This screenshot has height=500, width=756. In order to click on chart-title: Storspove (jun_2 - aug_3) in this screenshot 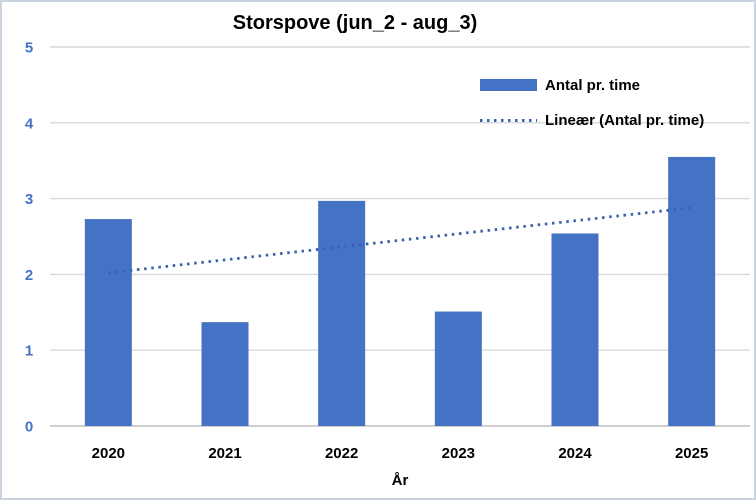, I will do `click(355, 23)`.